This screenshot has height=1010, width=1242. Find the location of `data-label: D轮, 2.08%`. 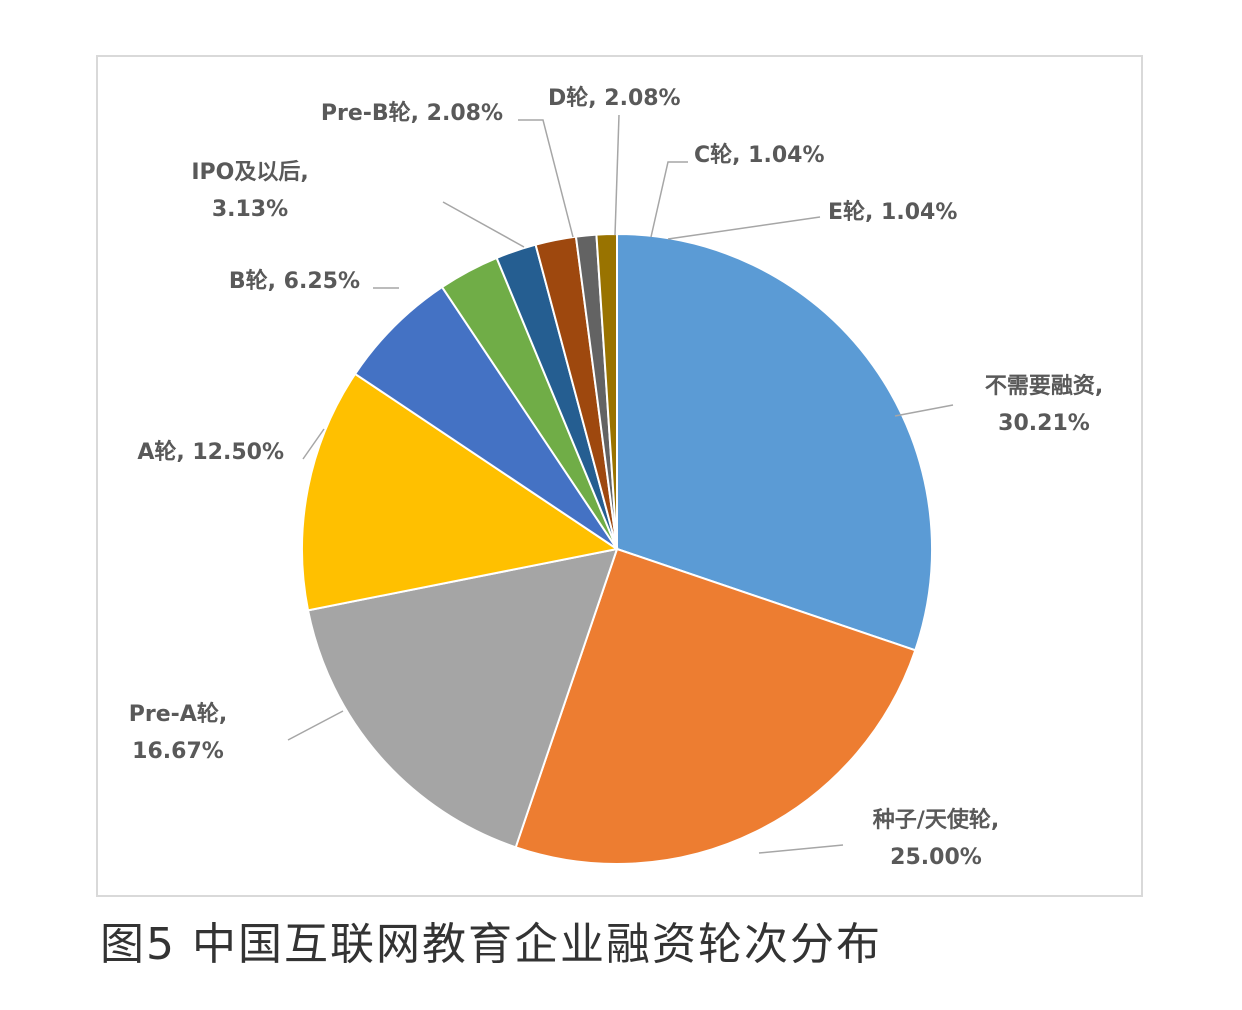

data-label: D轮, 2.08% is located at coordinates (614, 98).